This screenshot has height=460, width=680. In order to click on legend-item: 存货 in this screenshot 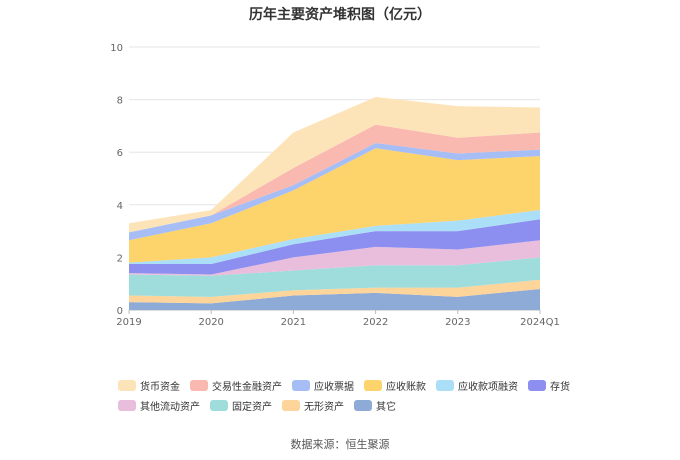, I will do `click(549, 385)`.